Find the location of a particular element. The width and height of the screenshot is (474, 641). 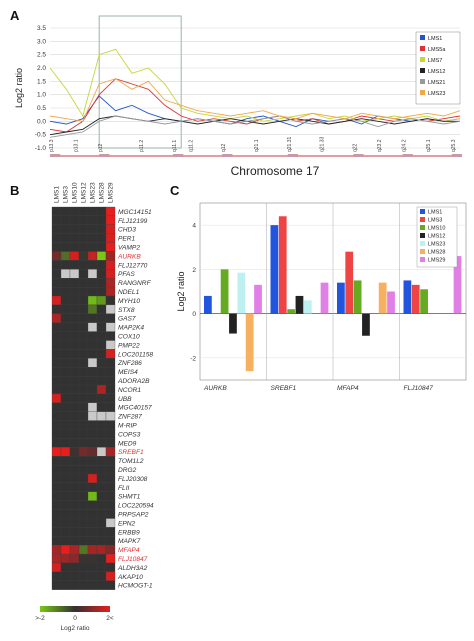

b-row-label: CHD3 is located at coordinates (127, 230).